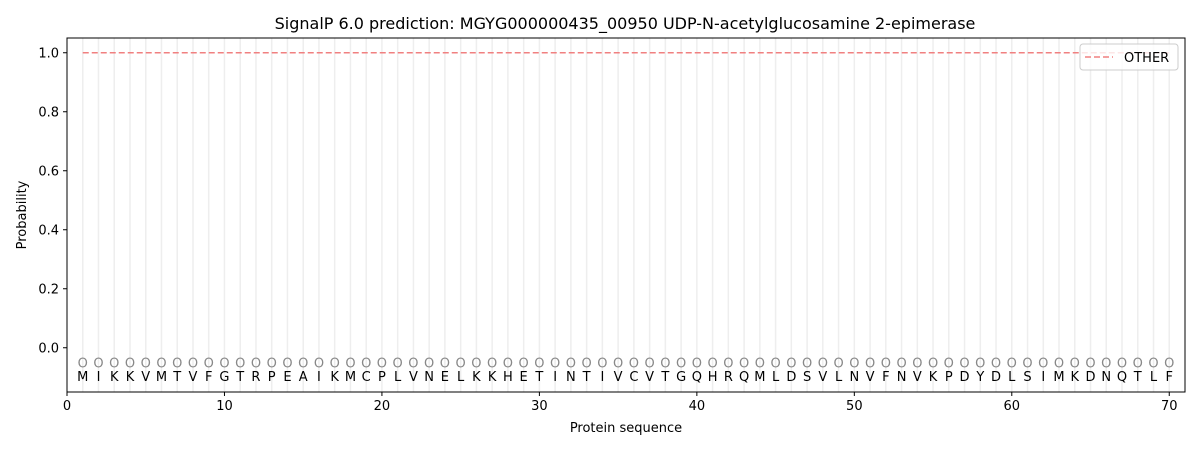 The height and width of the screenshot is (454, 1200). What do you see at coordinates (1027, 377) in the screenshot?
I see `residue-label: S` at bounding box center [1027, 377].